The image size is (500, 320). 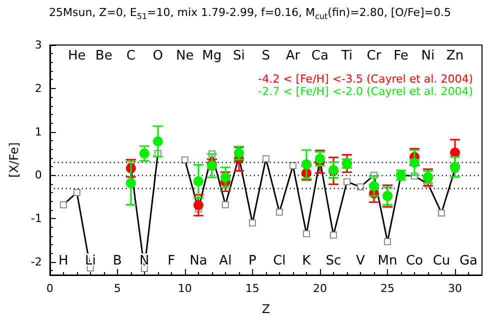 What do you see at coordinates (374, 56) in the screenshot?
I see `annotation: Cr` at bounding box center [374, 56].